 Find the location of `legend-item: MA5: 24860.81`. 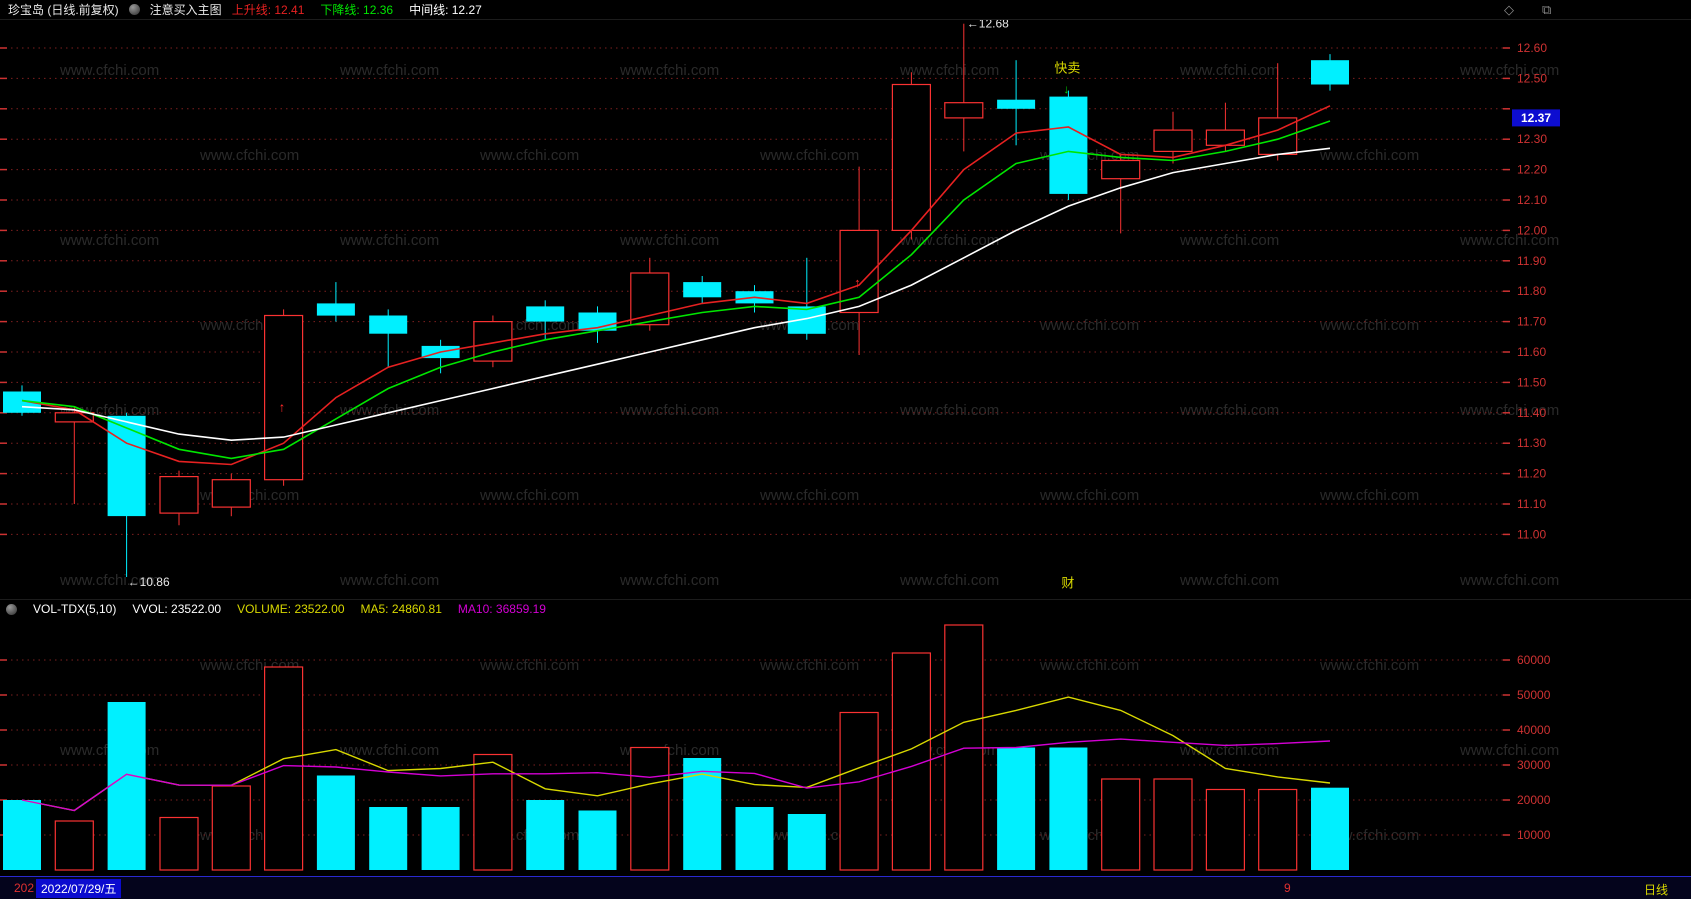

legend-item: MA5: 24860.81 is located at coordinates (401, 609).